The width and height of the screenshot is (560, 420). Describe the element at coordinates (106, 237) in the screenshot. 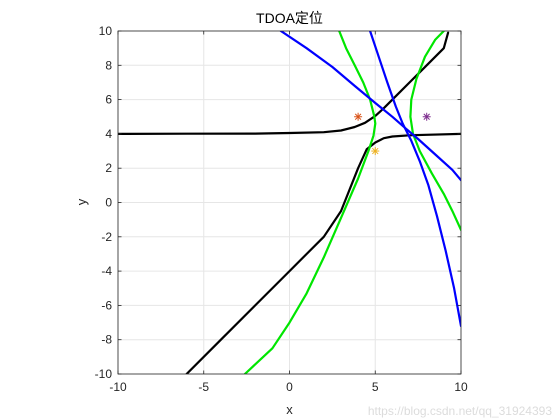

I see `y-tick-label: -2` at that location.